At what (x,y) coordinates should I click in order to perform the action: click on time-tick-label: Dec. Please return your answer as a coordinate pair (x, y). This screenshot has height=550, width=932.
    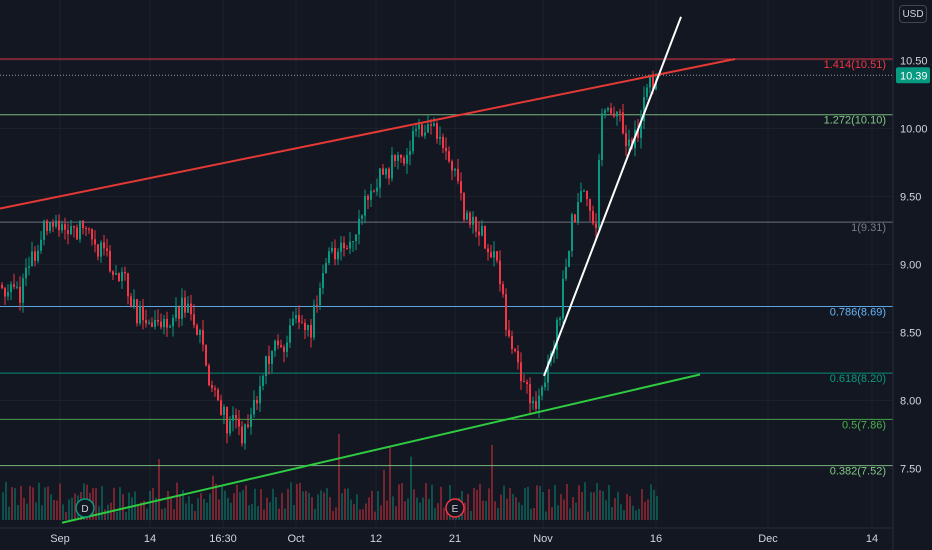
    Looking at the image, I should click on (768, 539).